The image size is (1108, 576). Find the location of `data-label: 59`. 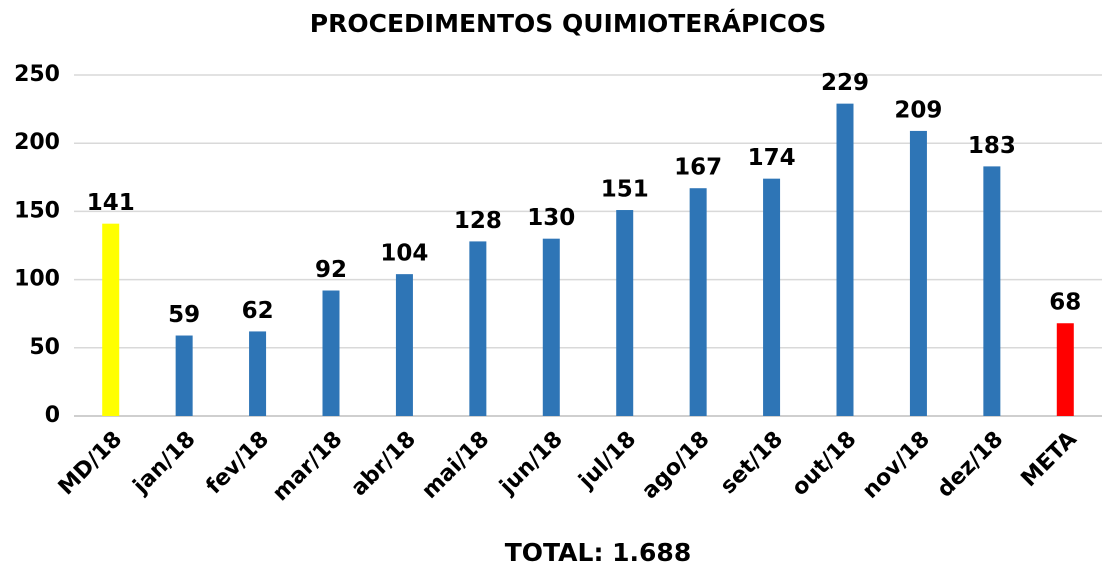

data-label: 59 is located at coordinates (184, 315).